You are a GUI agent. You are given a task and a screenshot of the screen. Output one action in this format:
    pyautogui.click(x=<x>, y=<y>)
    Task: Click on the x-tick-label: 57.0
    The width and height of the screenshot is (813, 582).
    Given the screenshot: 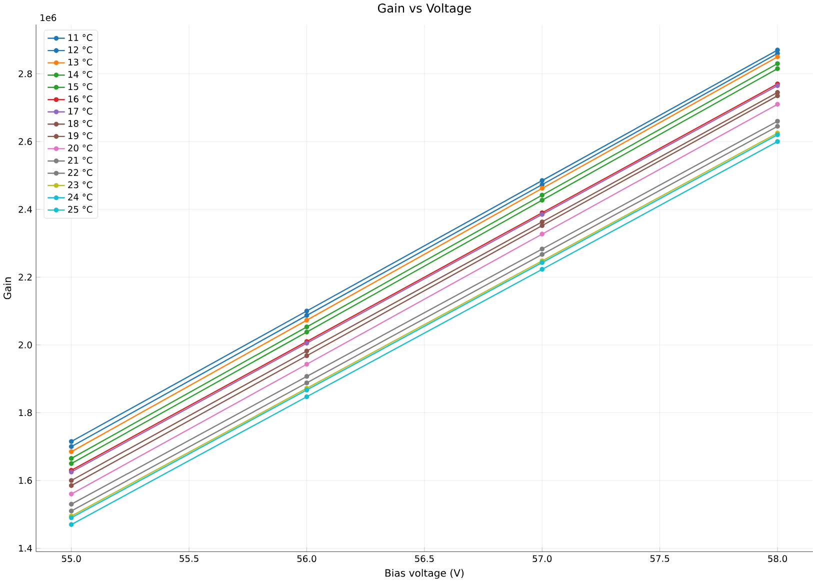 What is the action you would take?
    pyautogui.click(x=542, y=558)
    